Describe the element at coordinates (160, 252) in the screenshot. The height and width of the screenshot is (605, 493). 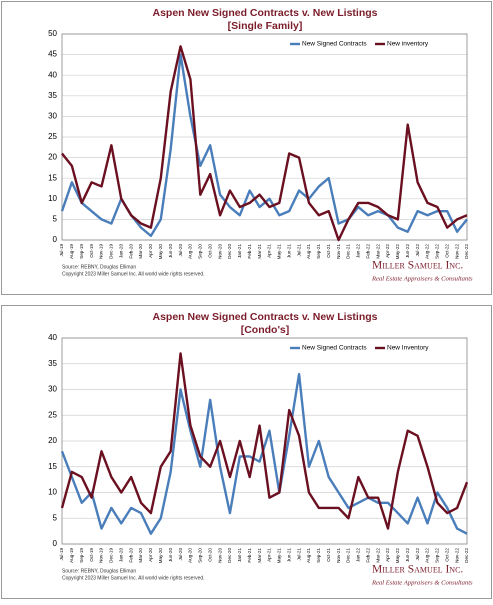
I see `x-tick-label: May-20` at that location.